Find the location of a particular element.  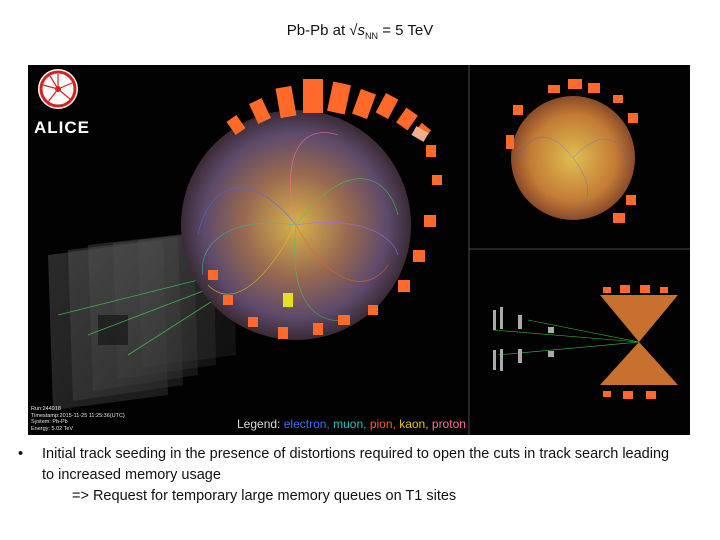

legend-electron: electron, is located at coordinates (306, 424).